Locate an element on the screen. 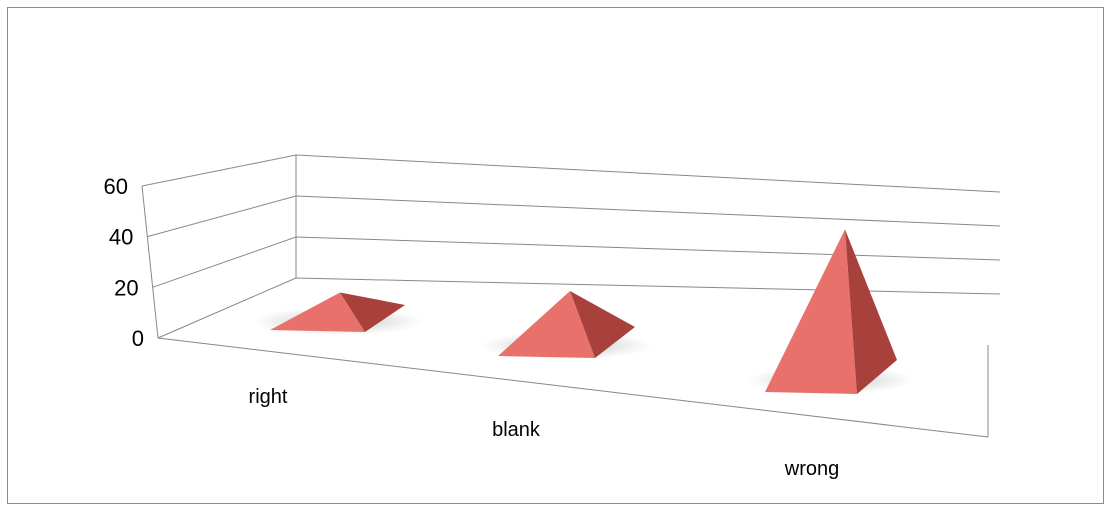 This screenshot has height=510, width=1110. floor-front-edge is located at coordinates (573, 387).